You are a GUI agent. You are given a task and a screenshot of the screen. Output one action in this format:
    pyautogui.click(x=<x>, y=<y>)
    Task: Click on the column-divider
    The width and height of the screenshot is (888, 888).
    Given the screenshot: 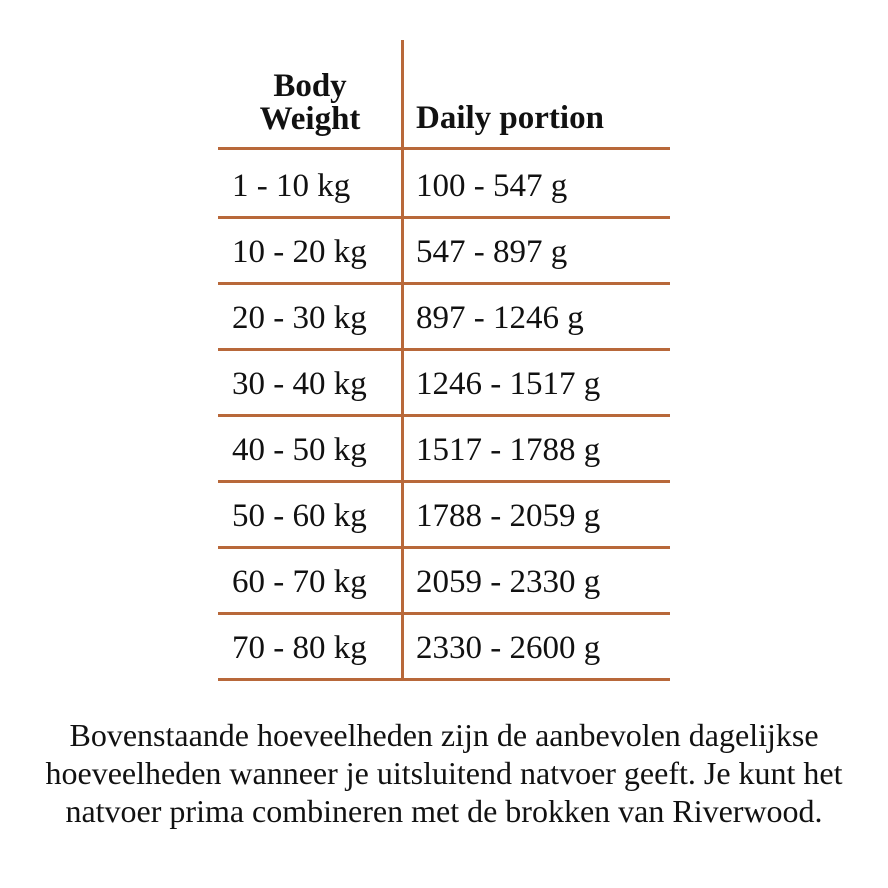 What is the action you would take?
    pyautogui.click(x=402, y=359)
    